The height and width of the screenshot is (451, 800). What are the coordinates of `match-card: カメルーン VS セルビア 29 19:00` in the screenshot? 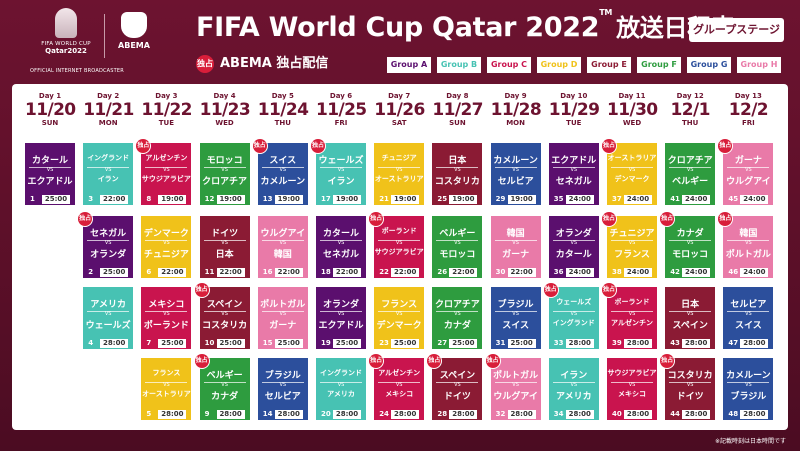 It's located at (515, 174).